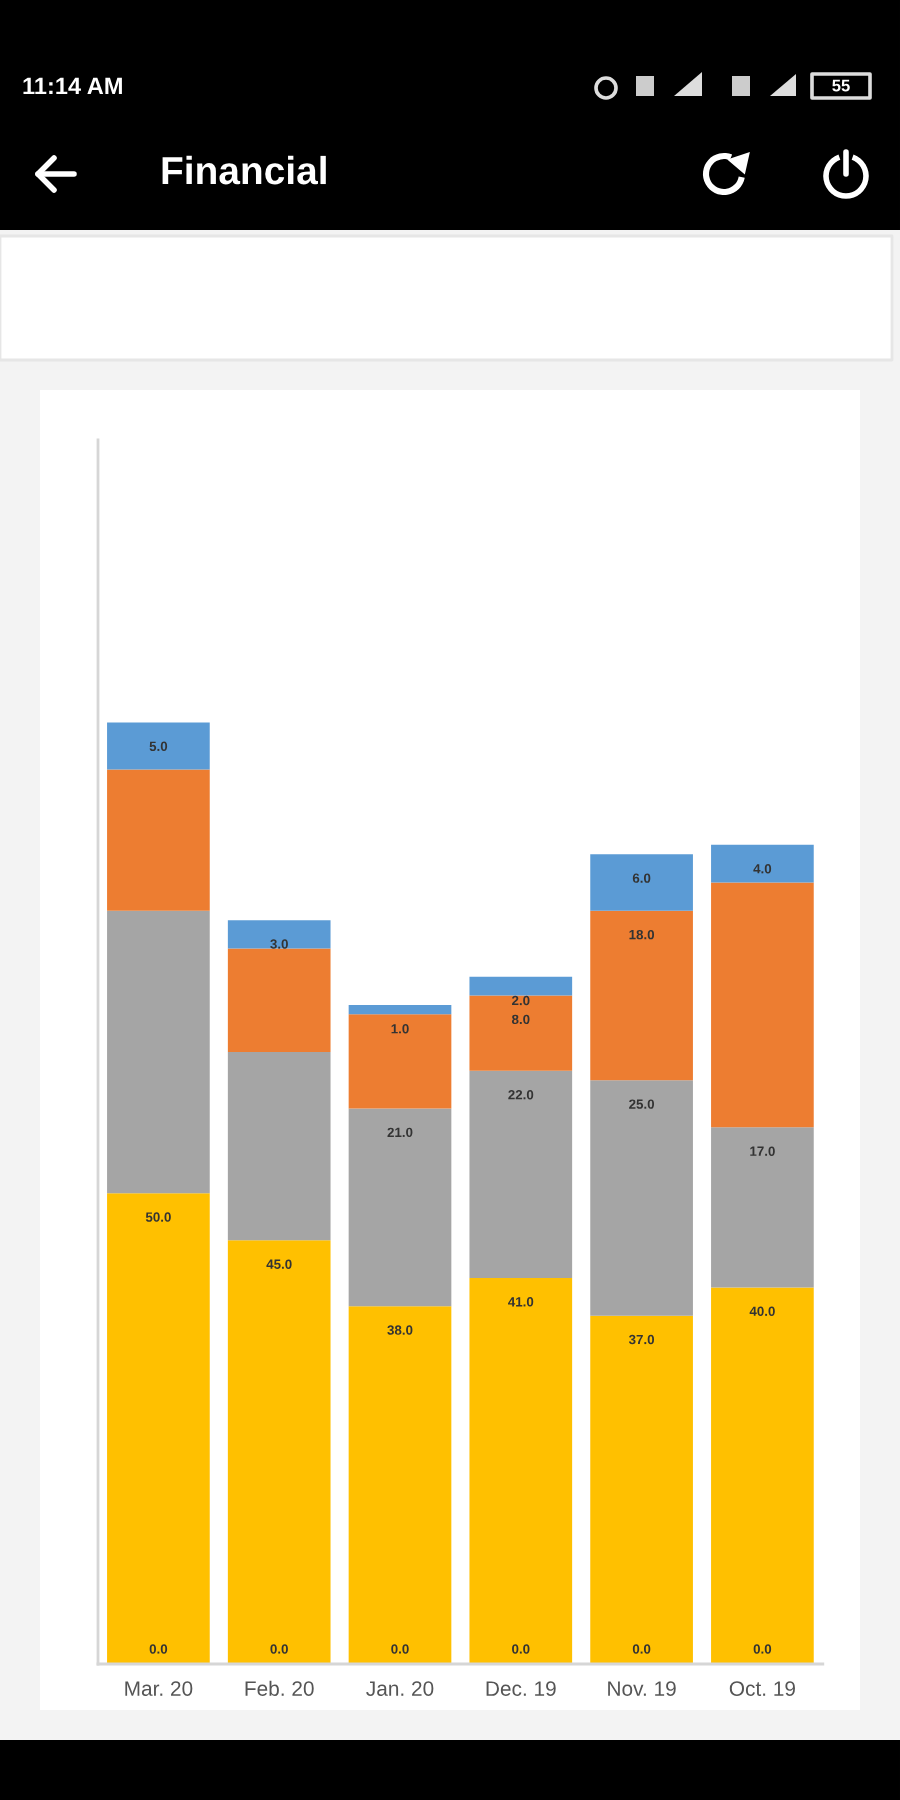  Describe the element at coordinates (762, 1688) in the screenshot. I see `x-tick-label: Oct. 19` at that location.